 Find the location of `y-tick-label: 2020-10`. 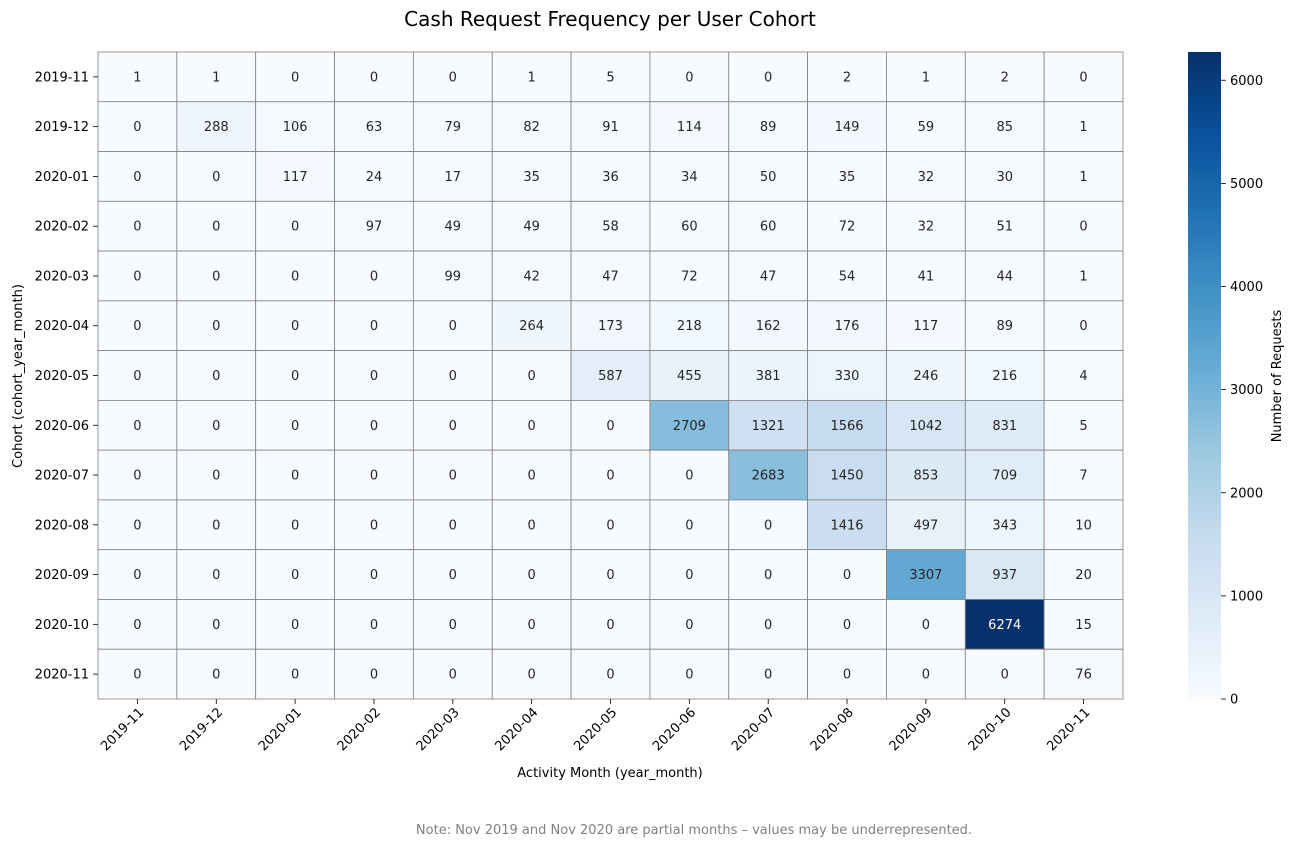

y-tick-label: 2020-10 is located at coordinates (62, 625).